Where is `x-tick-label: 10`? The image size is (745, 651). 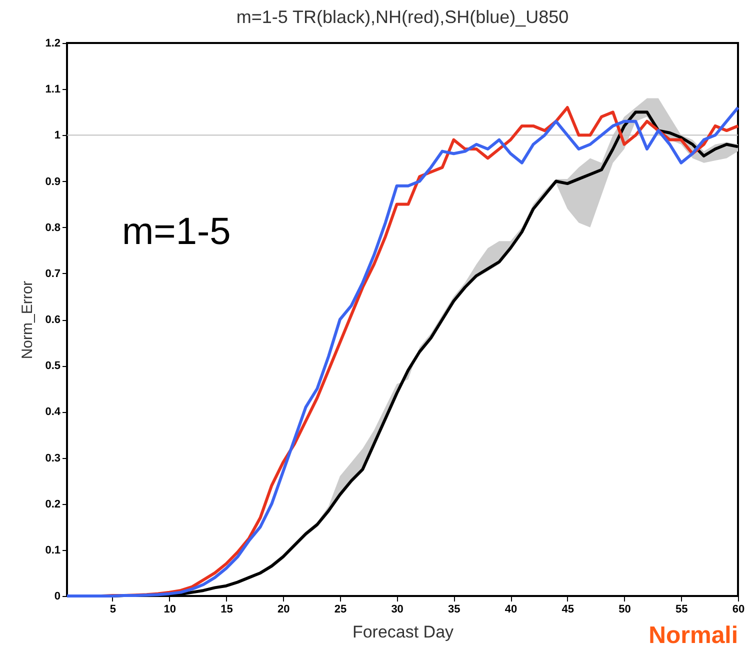
x-tick-label: 10 is located at coordinates (170, 610).